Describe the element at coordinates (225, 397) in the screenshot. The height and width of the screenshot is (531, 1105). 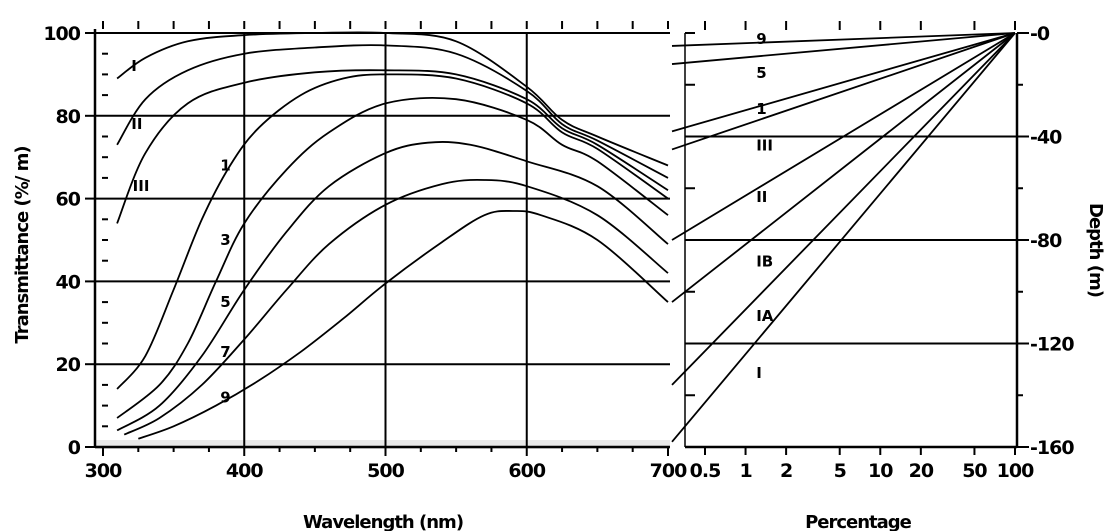
I see `left-curve-label: 9` at that location.